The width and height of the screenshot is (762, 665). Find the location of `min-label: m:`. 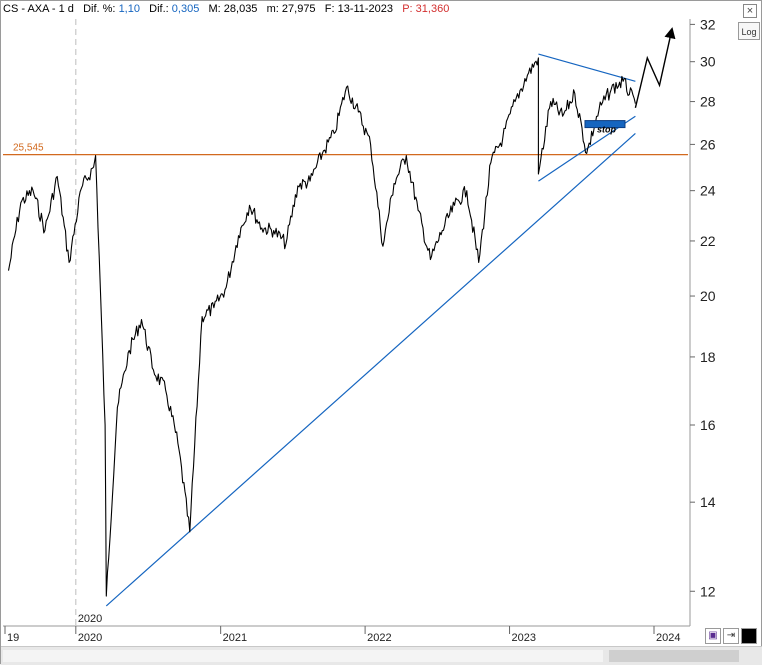

min-label: m: is located at coordinates (272, 9).